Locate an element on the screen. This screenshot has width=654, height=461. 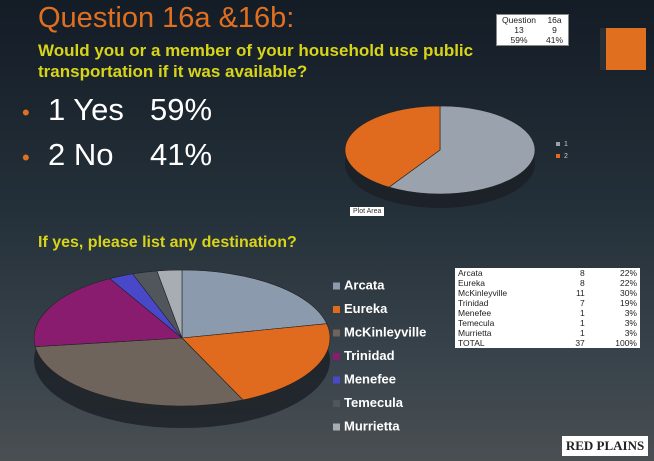
logo: RED PLAINS is located at coordinates (605, 446).